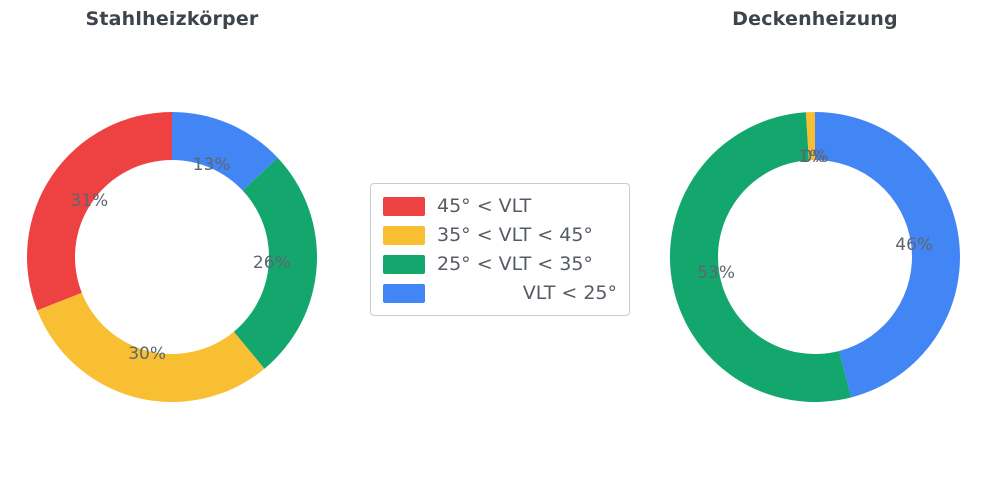 The image size is (1000, 500). Describe the element at coordinates (716, 272) in the screenshot. I see `percent-label: 53%` at that location.